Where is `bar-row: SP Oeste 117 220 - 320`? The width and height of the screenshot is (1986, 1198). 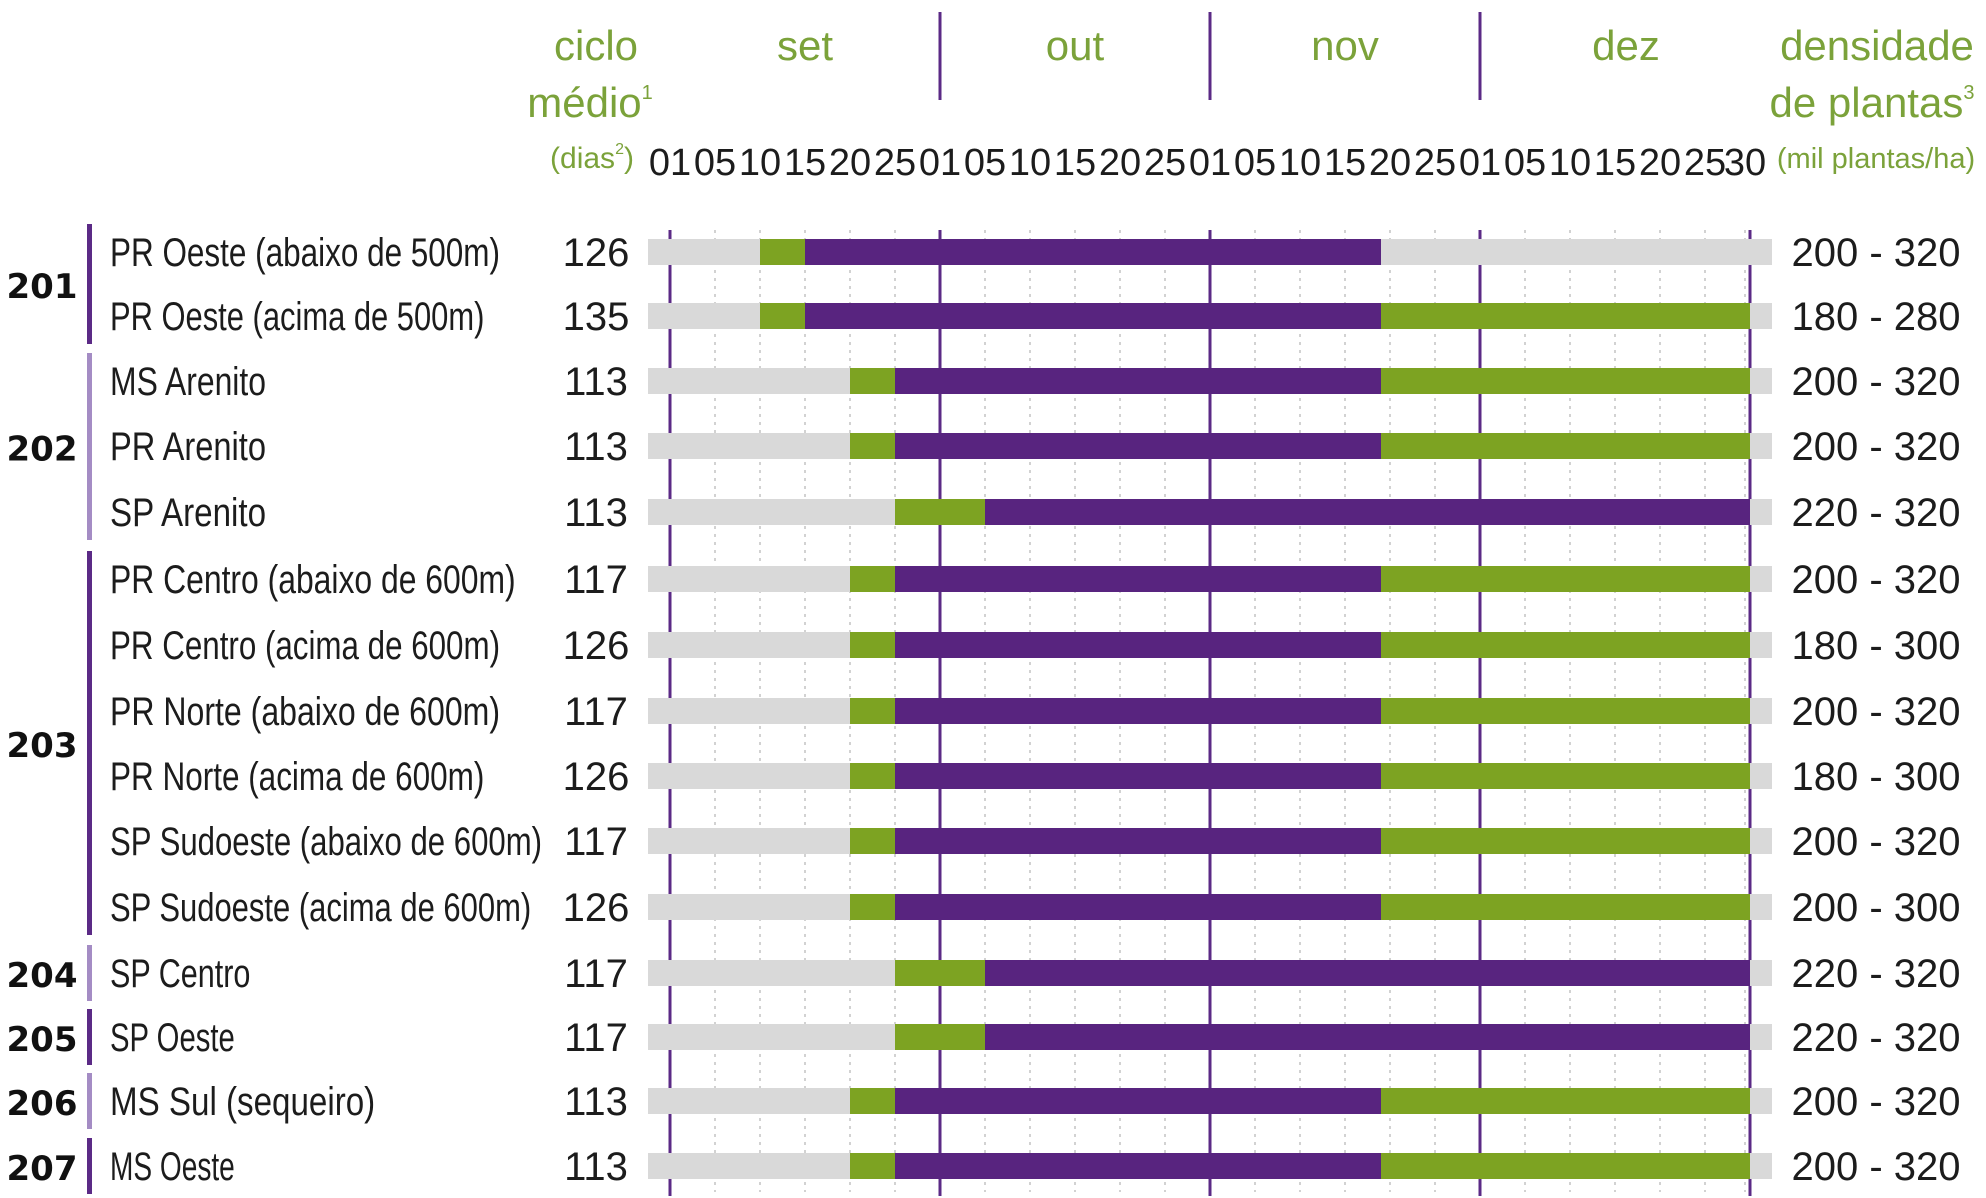
bar-row: SP Oeste 117 220 - 320 is located at coordinates (1035, 1038).